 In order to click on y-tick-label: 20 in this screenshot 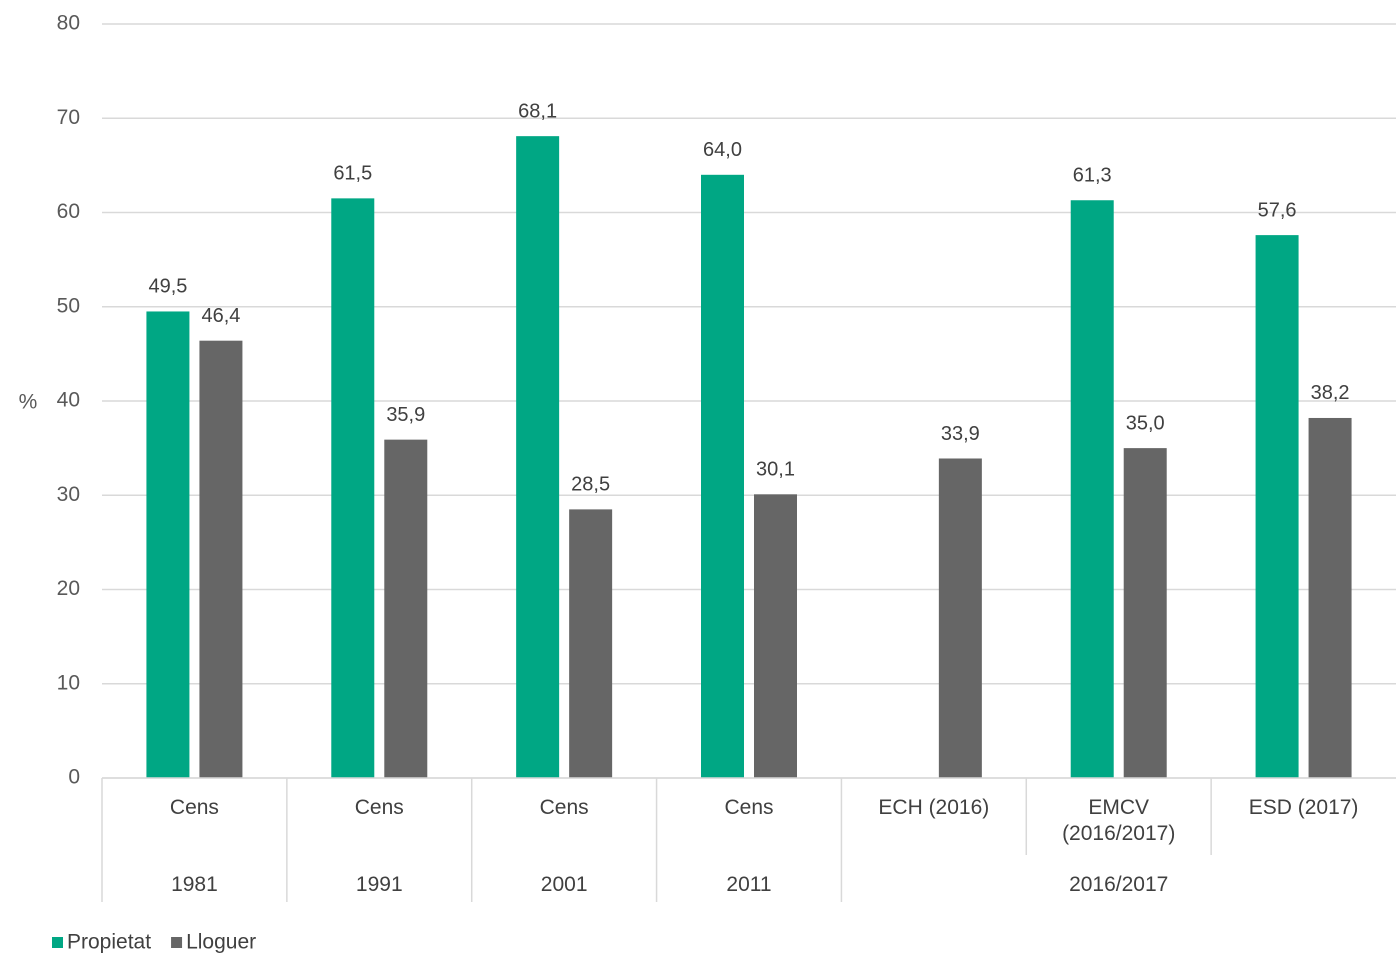, I will do `click(68, 588)`.